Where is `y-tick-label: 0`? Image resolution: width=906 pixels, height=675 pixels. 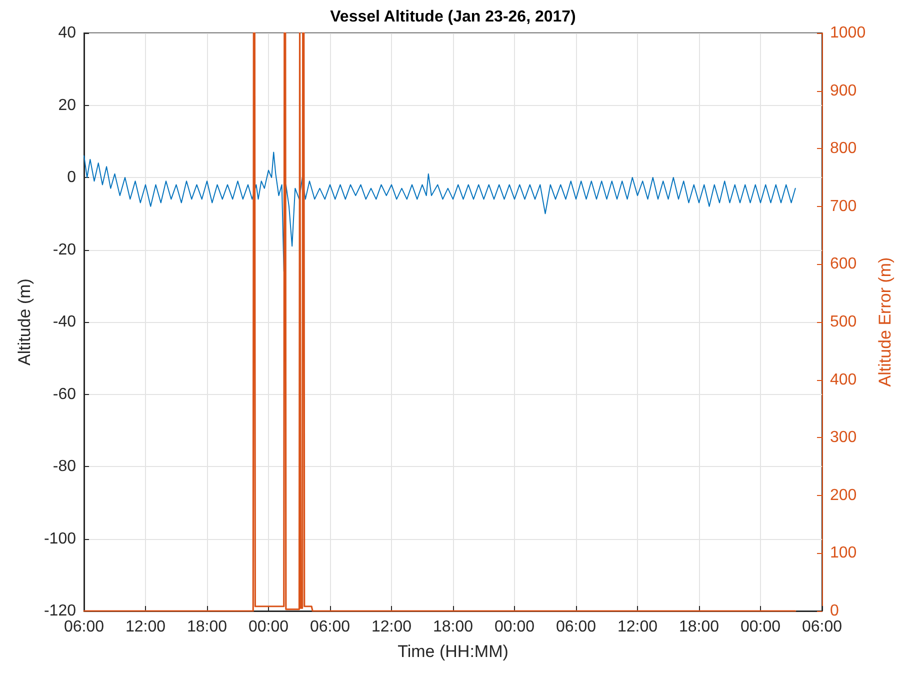 y-tick-label: 0 is located at coordinates (71, 177).